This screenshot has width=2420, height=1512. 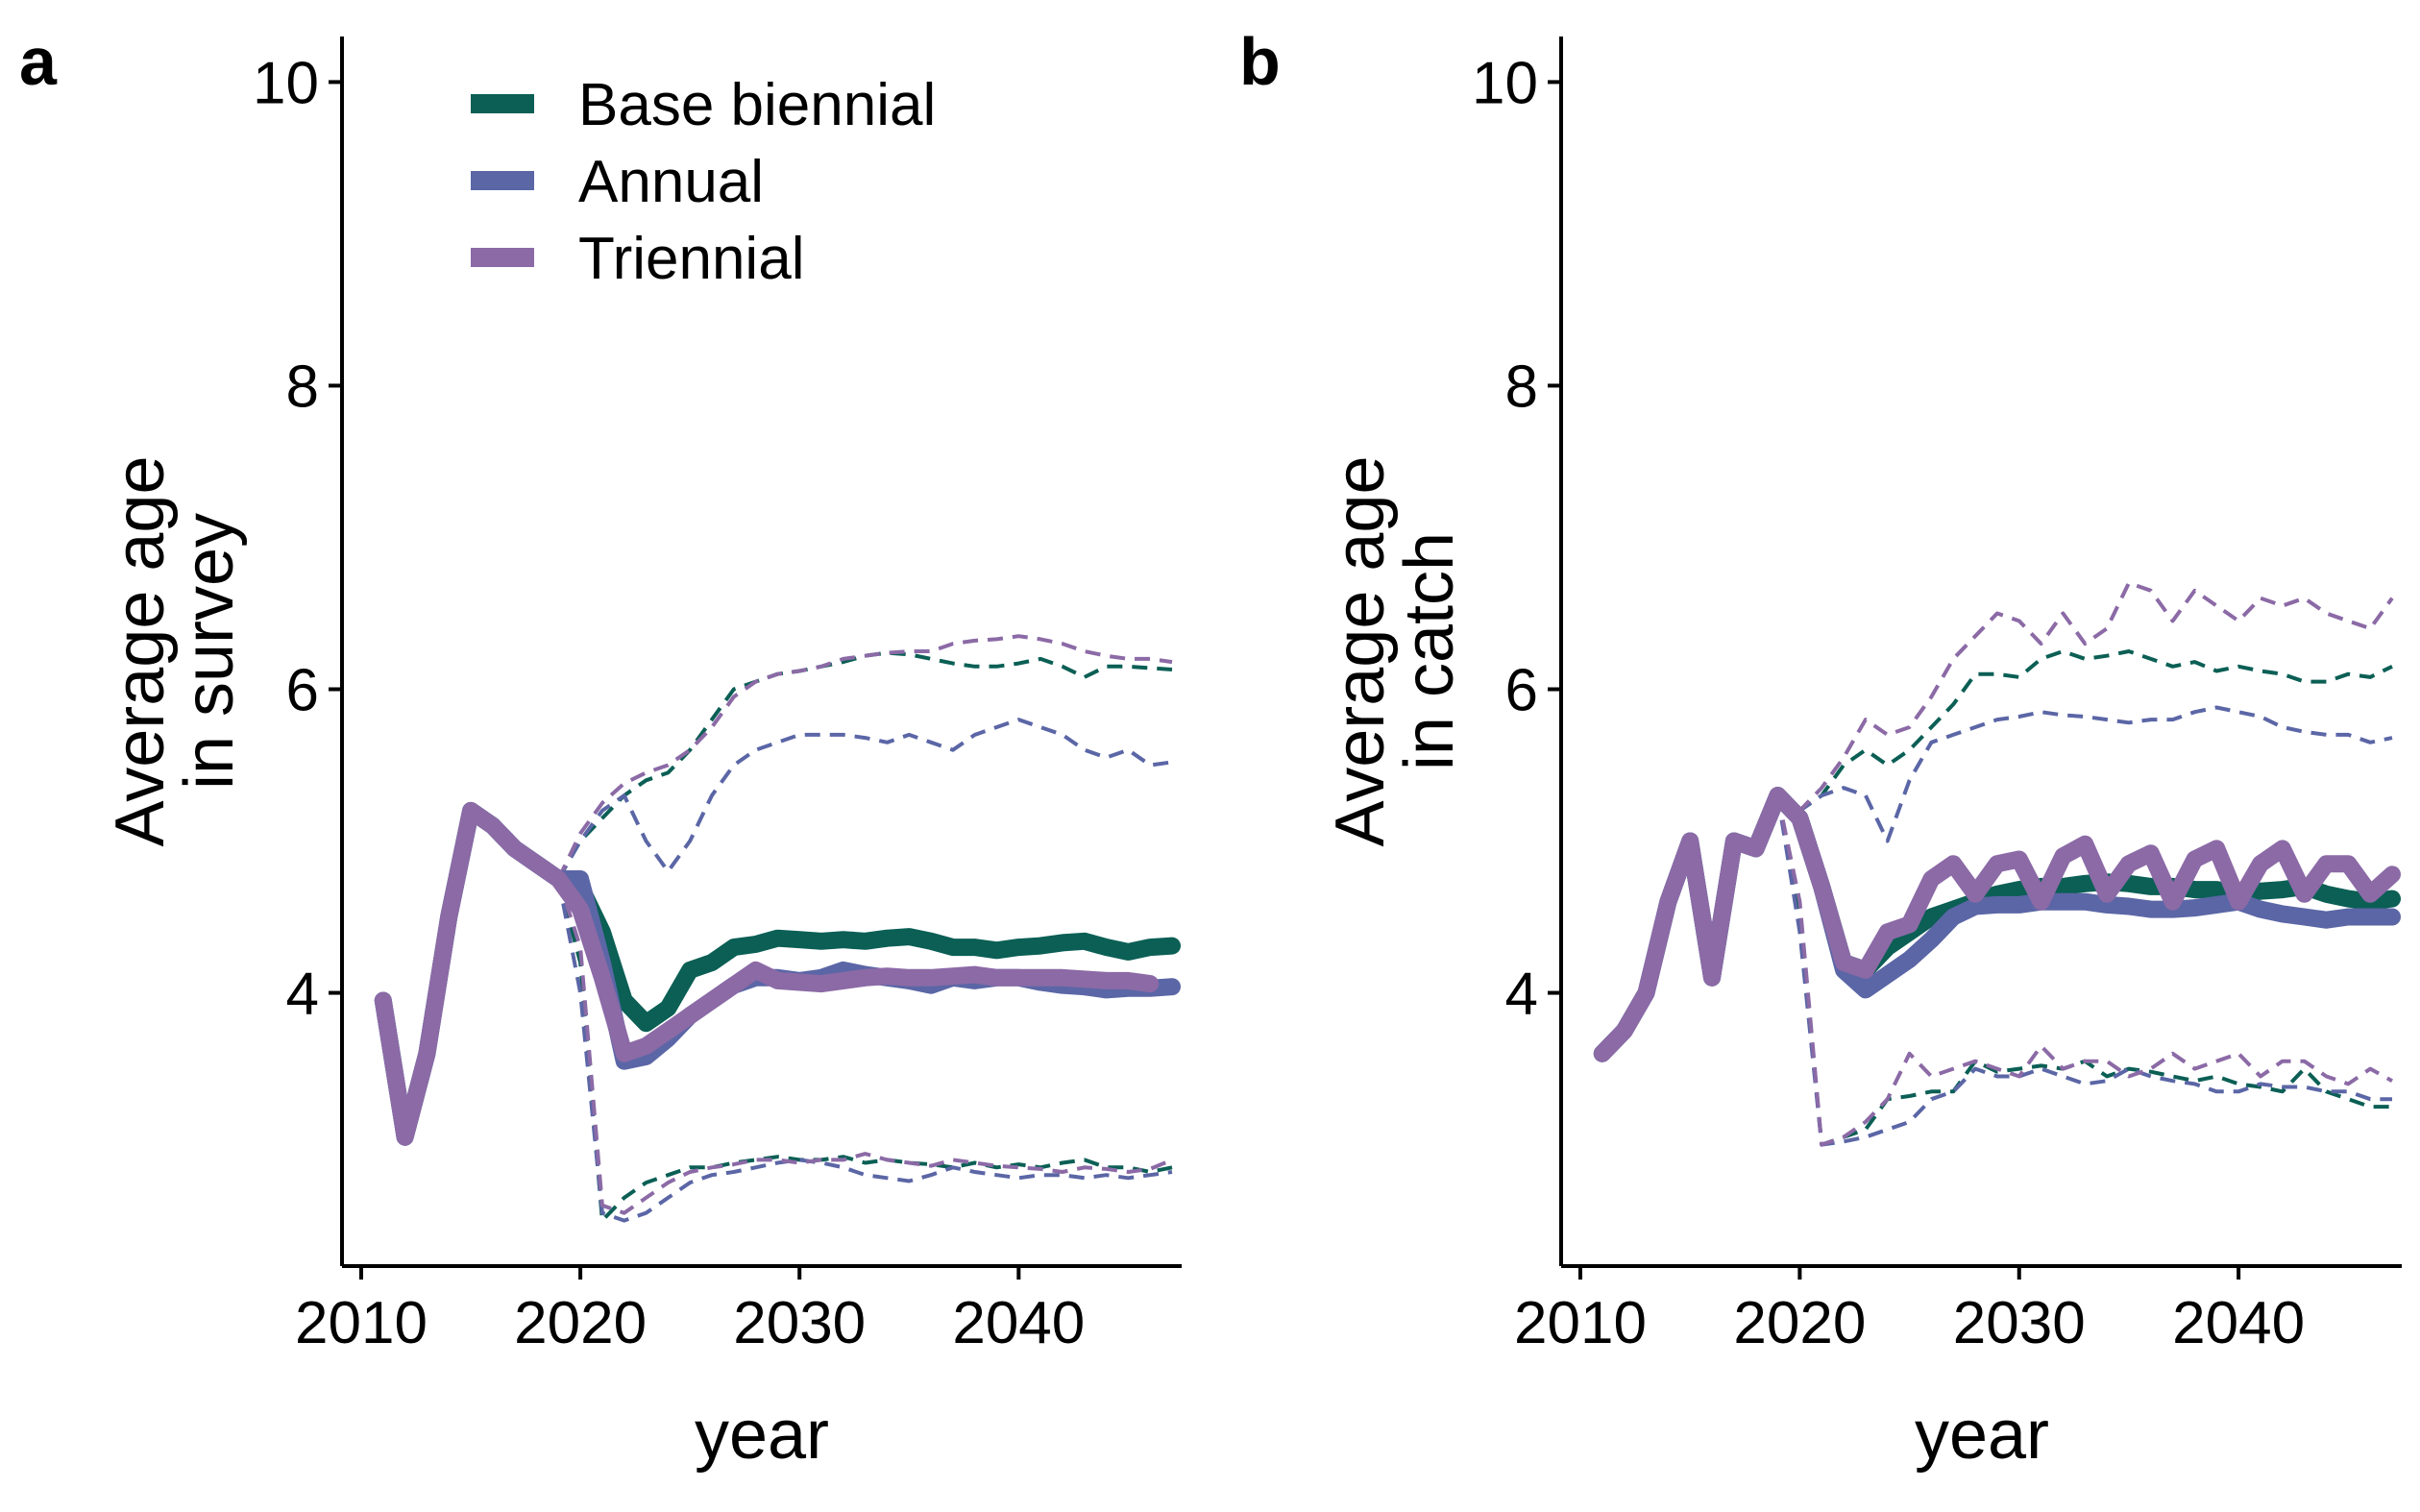 What do you see at coordinates (691, 259) in the screenshot?
I see `legend-label: Triennial` at bounding box center [691, 259].